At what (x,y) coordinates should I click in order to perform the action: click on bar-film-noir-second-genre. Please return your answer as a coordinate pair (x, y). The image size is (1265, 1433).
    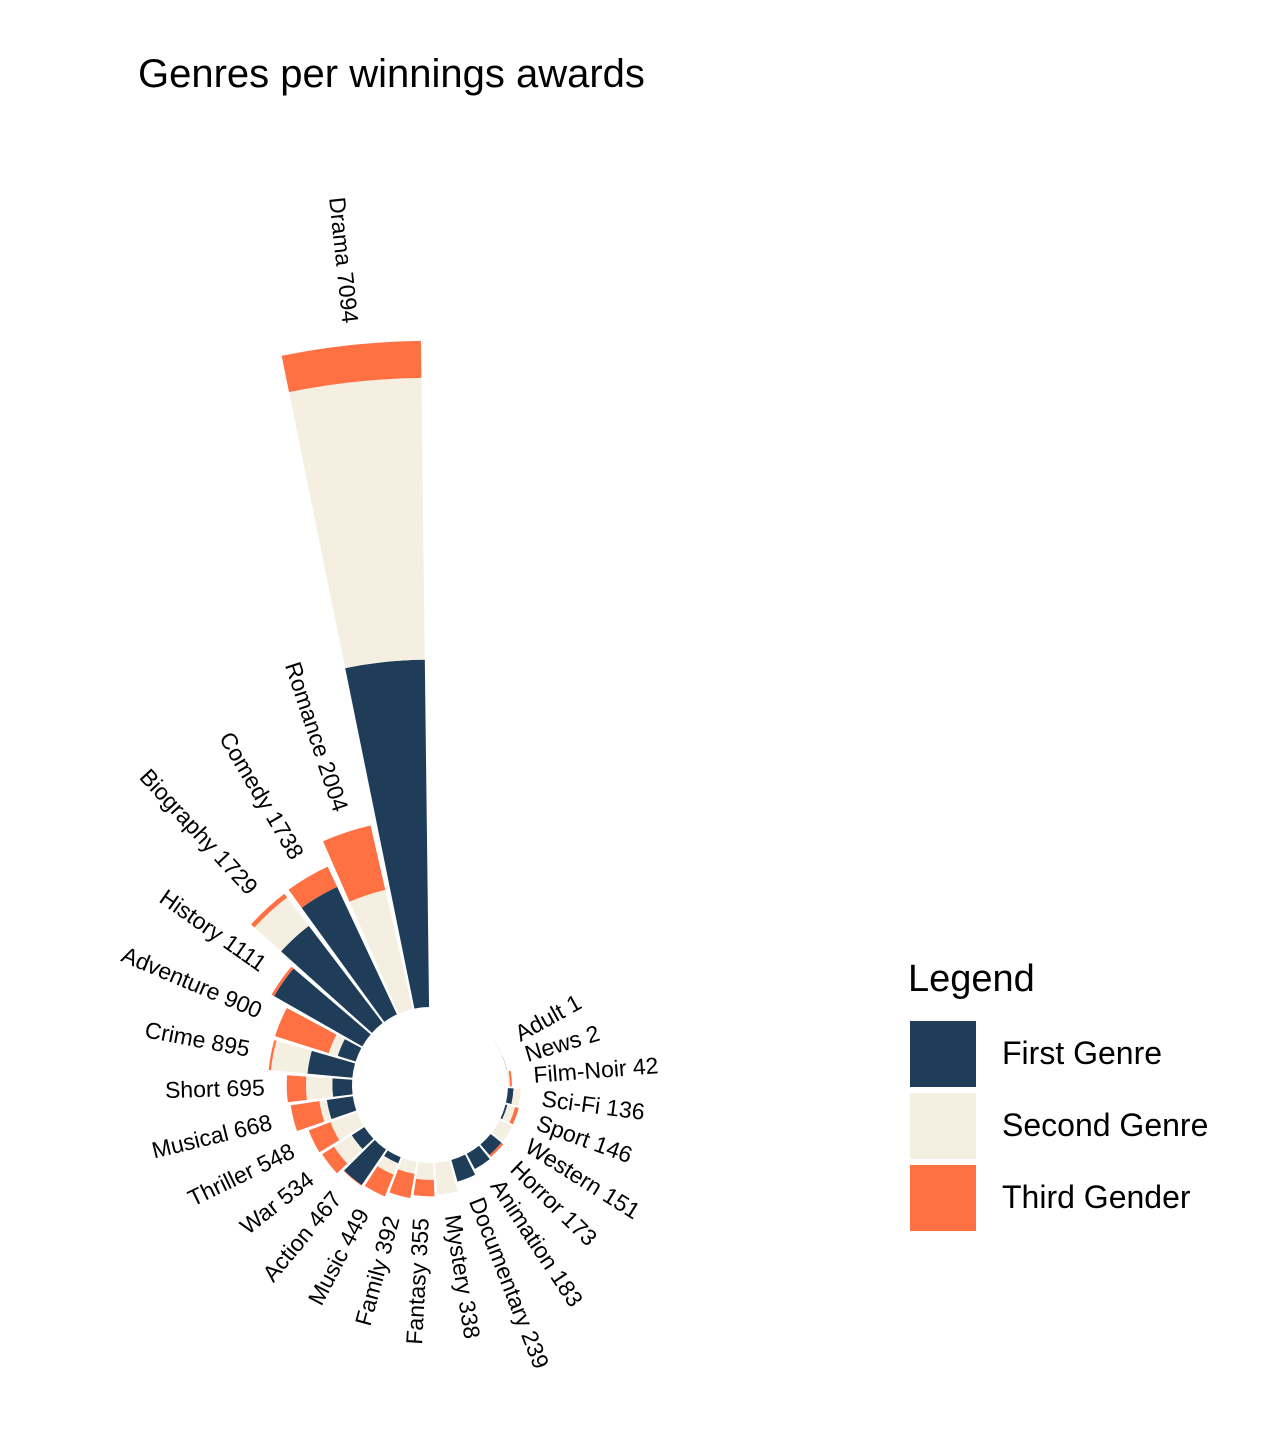
    Looking at the image, I should click on (508, 1079).